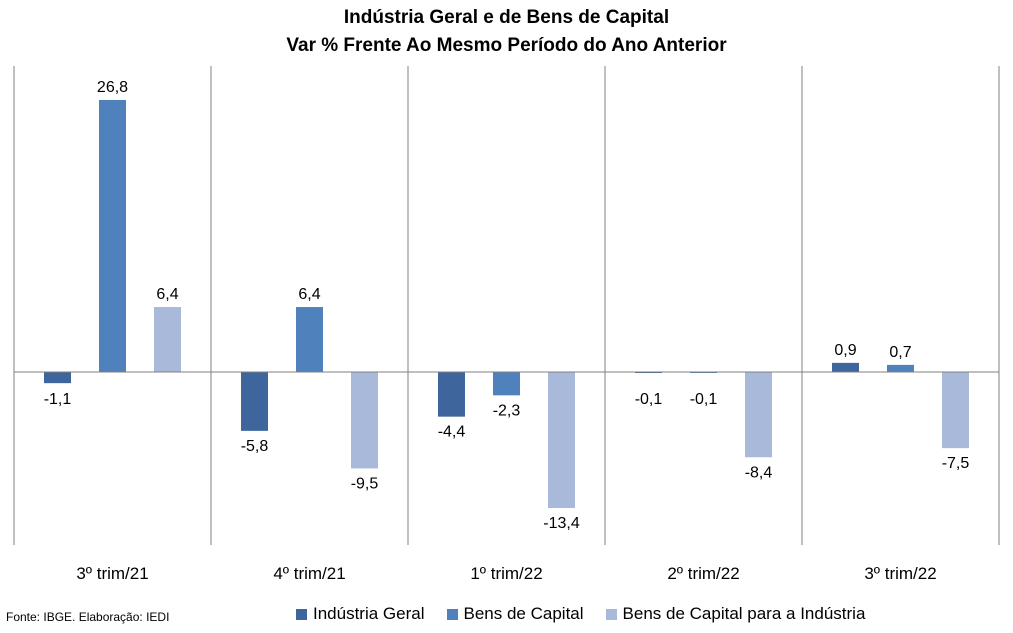 Image resolution: width=1013 pixels, height=633 pixels. I want to click on data-label: -2,3, so click(507, 410).